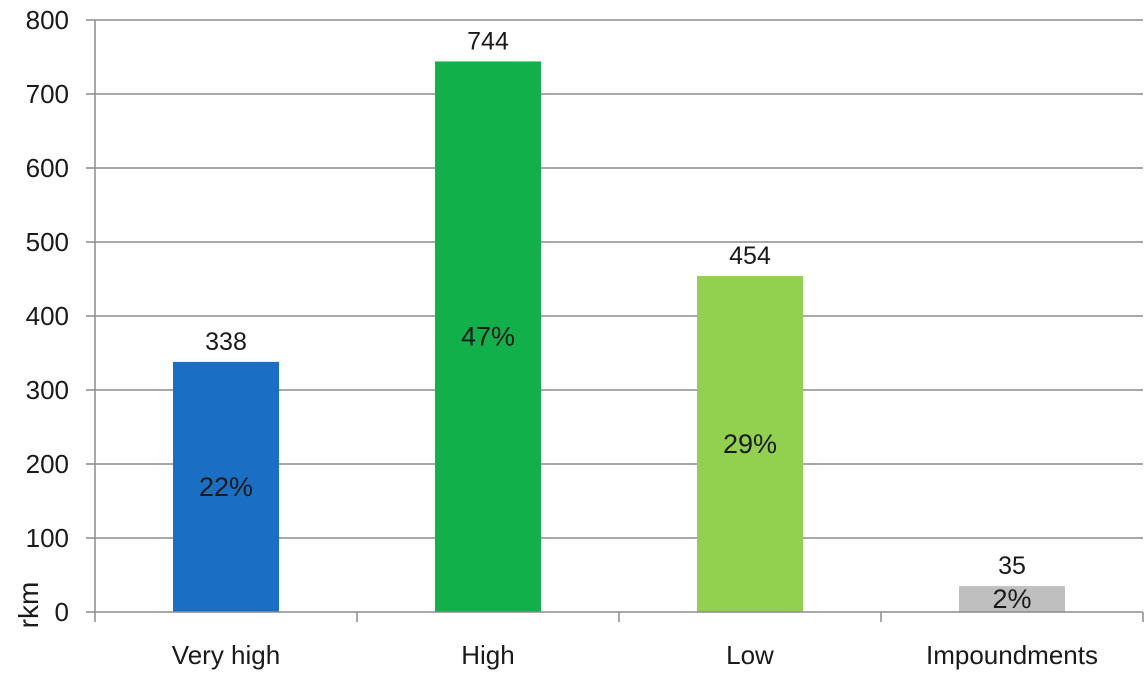 The width and height of the screenshot is (1145, 677). What do you see at coordinates (47, 538) in the screenshot?
I see `y-tick-label: 100` at bounding box center [47, 538].